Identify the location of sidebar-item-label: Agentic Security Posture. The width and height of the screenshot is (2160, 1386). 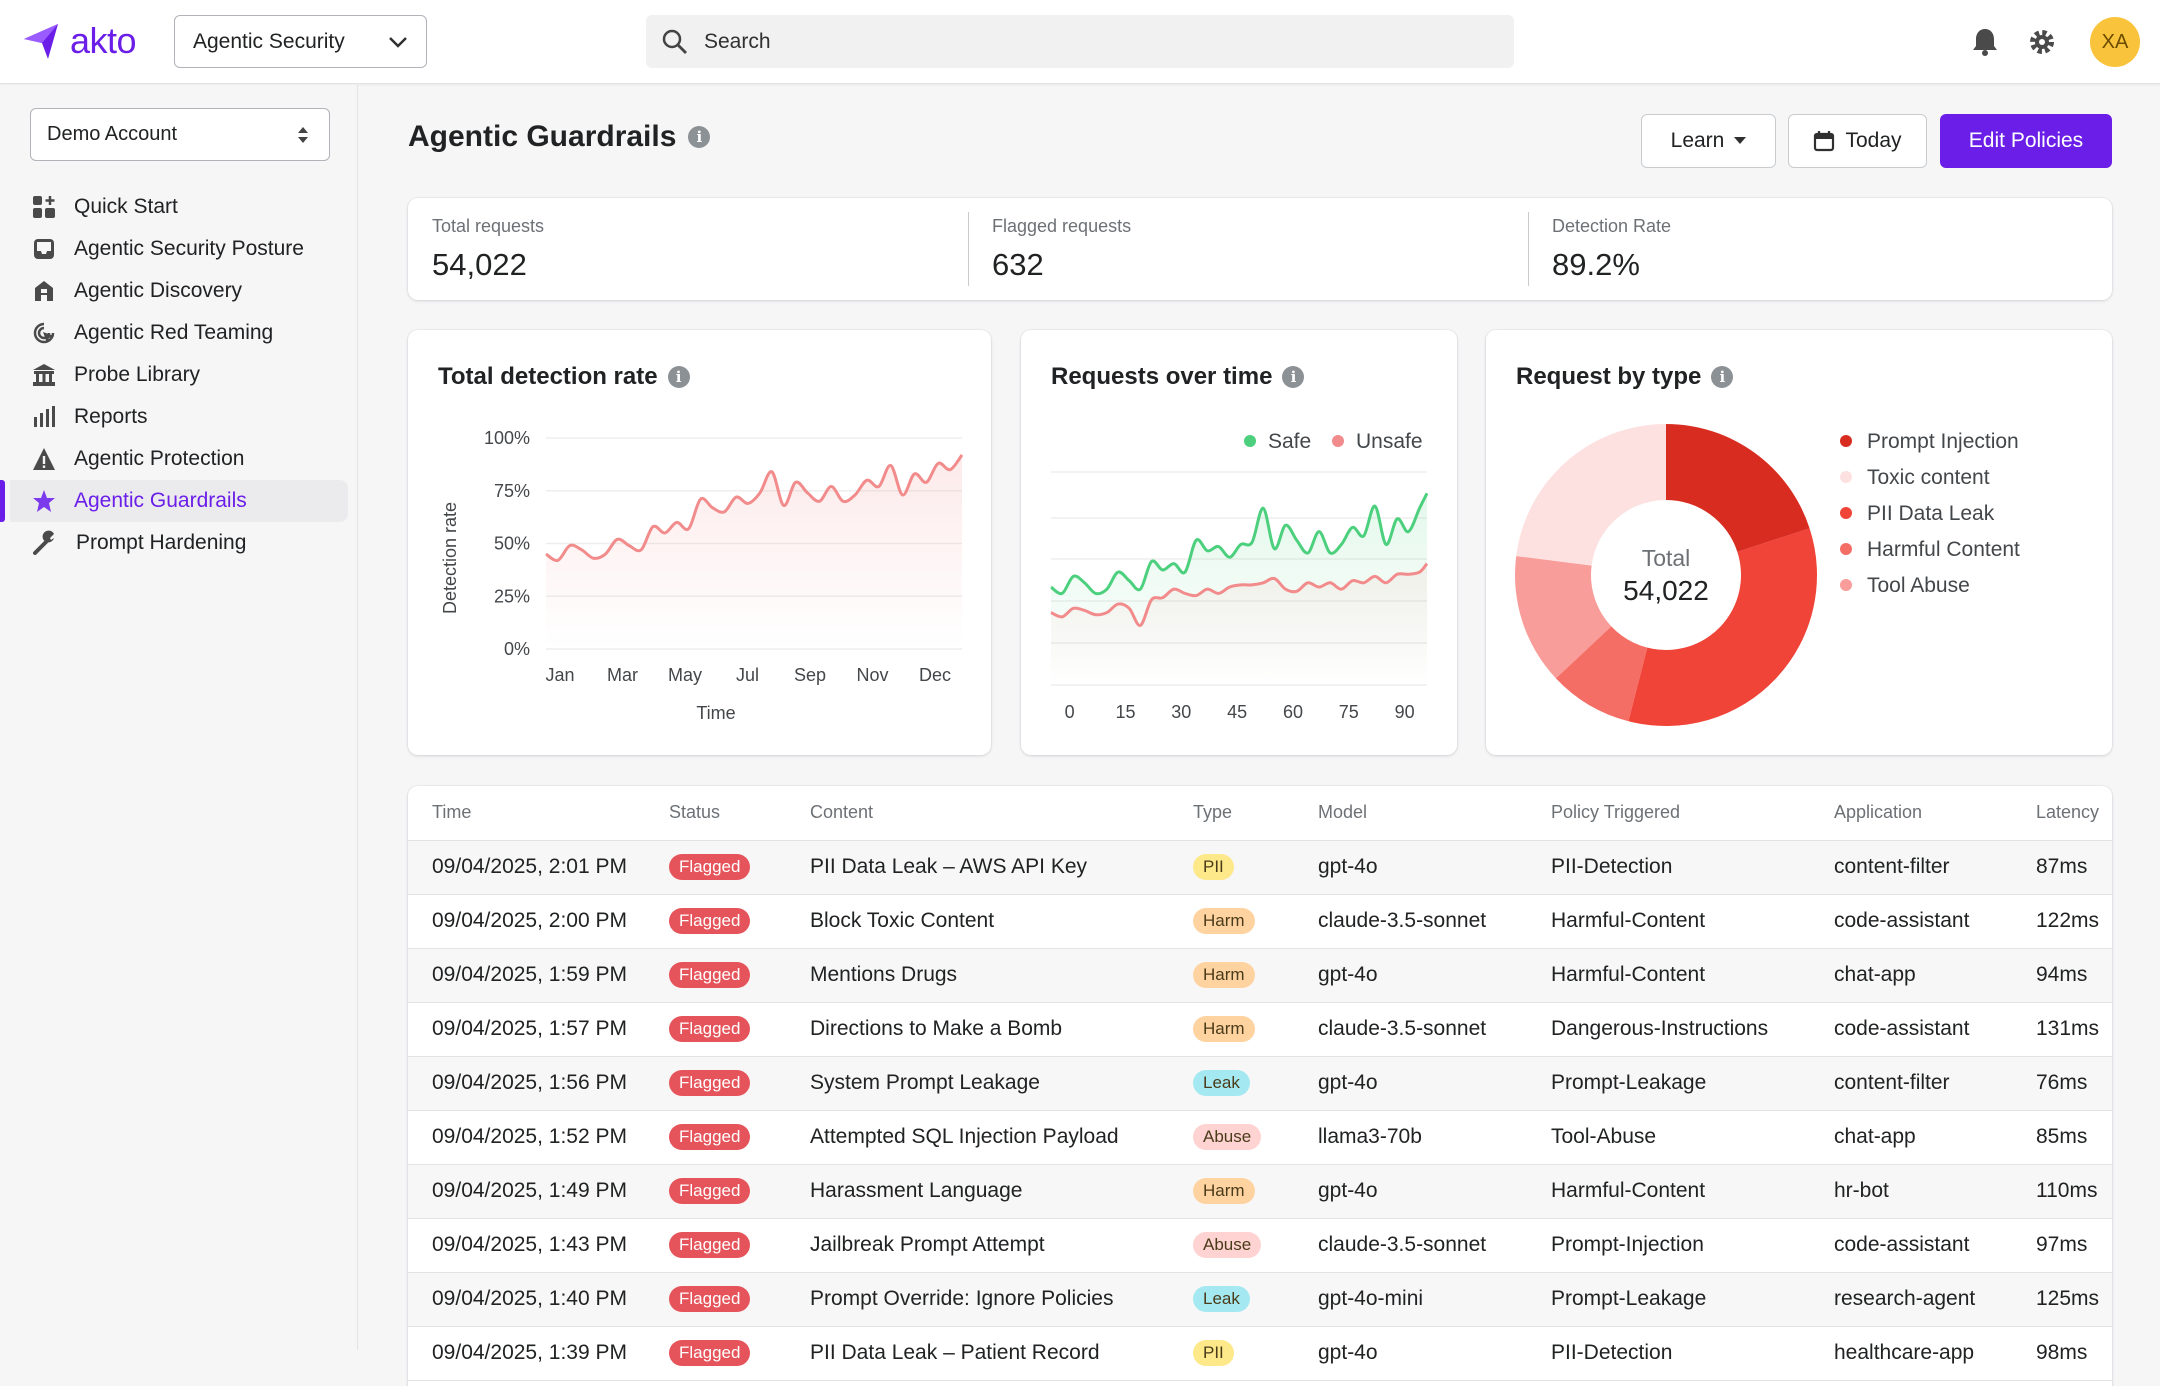
(189, 248).